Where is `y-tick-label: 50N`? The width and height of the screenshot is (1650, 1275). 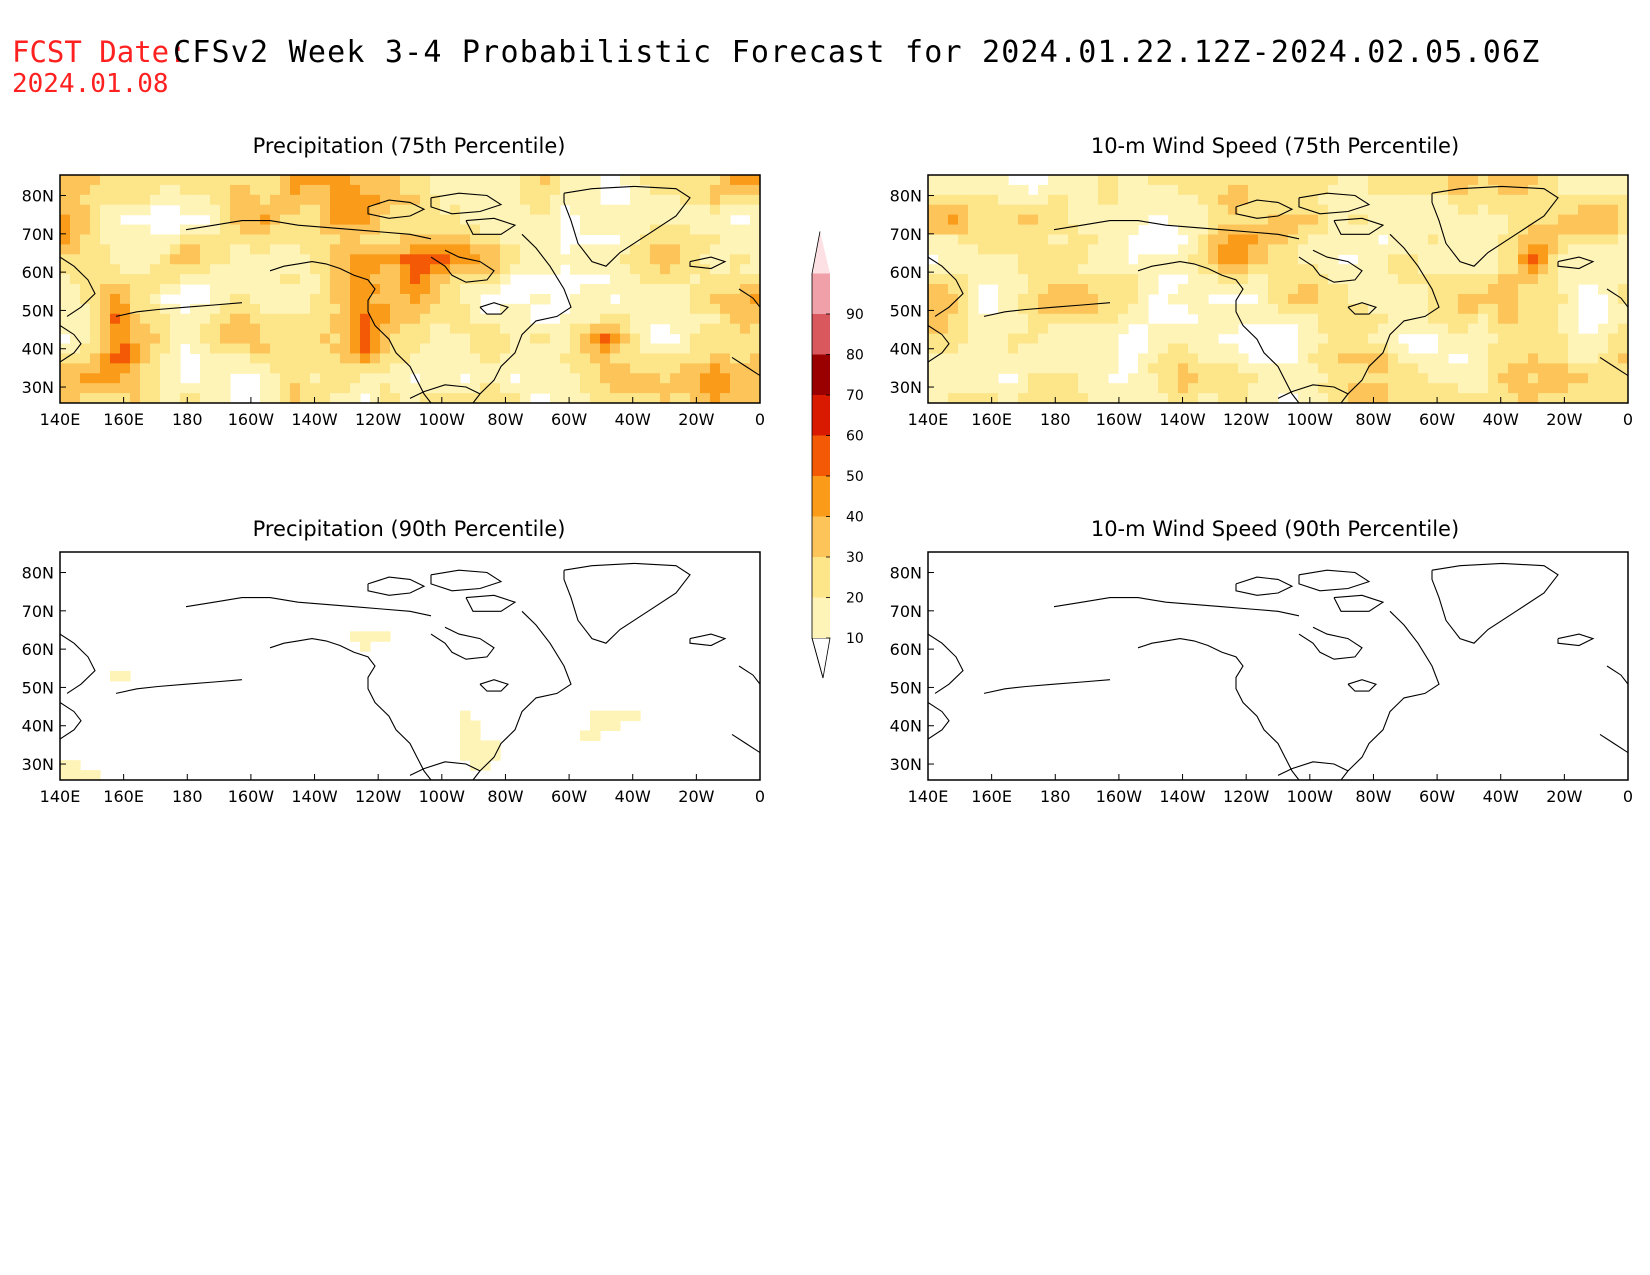
y-tick-label: 50N is located at coordinates (38, 310).